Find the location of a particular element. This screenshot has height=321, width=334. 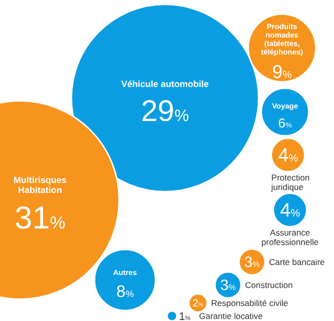

category-label: Assurance professionnelle is located at coordinates (290, 238).